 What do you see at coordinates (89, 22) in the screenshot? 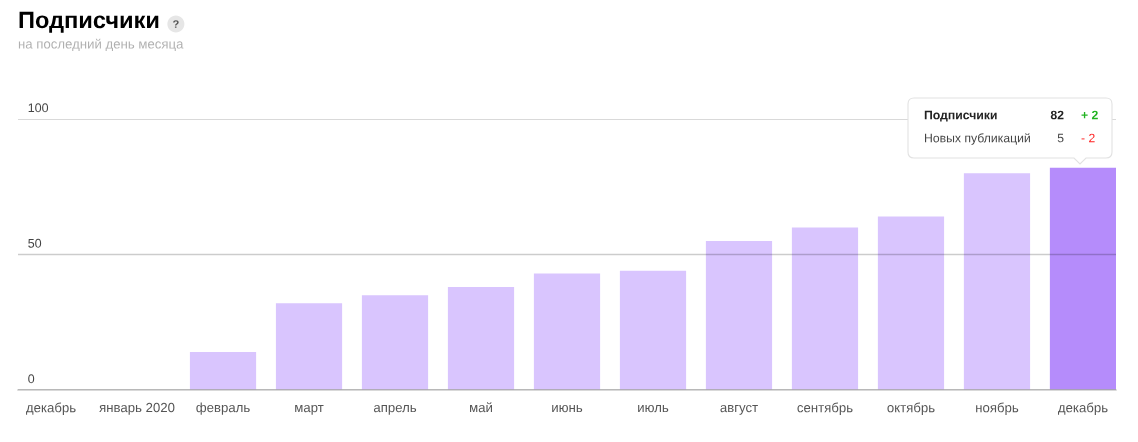
I see `chart-title: Подписчики` at bounding box center [89, 22].